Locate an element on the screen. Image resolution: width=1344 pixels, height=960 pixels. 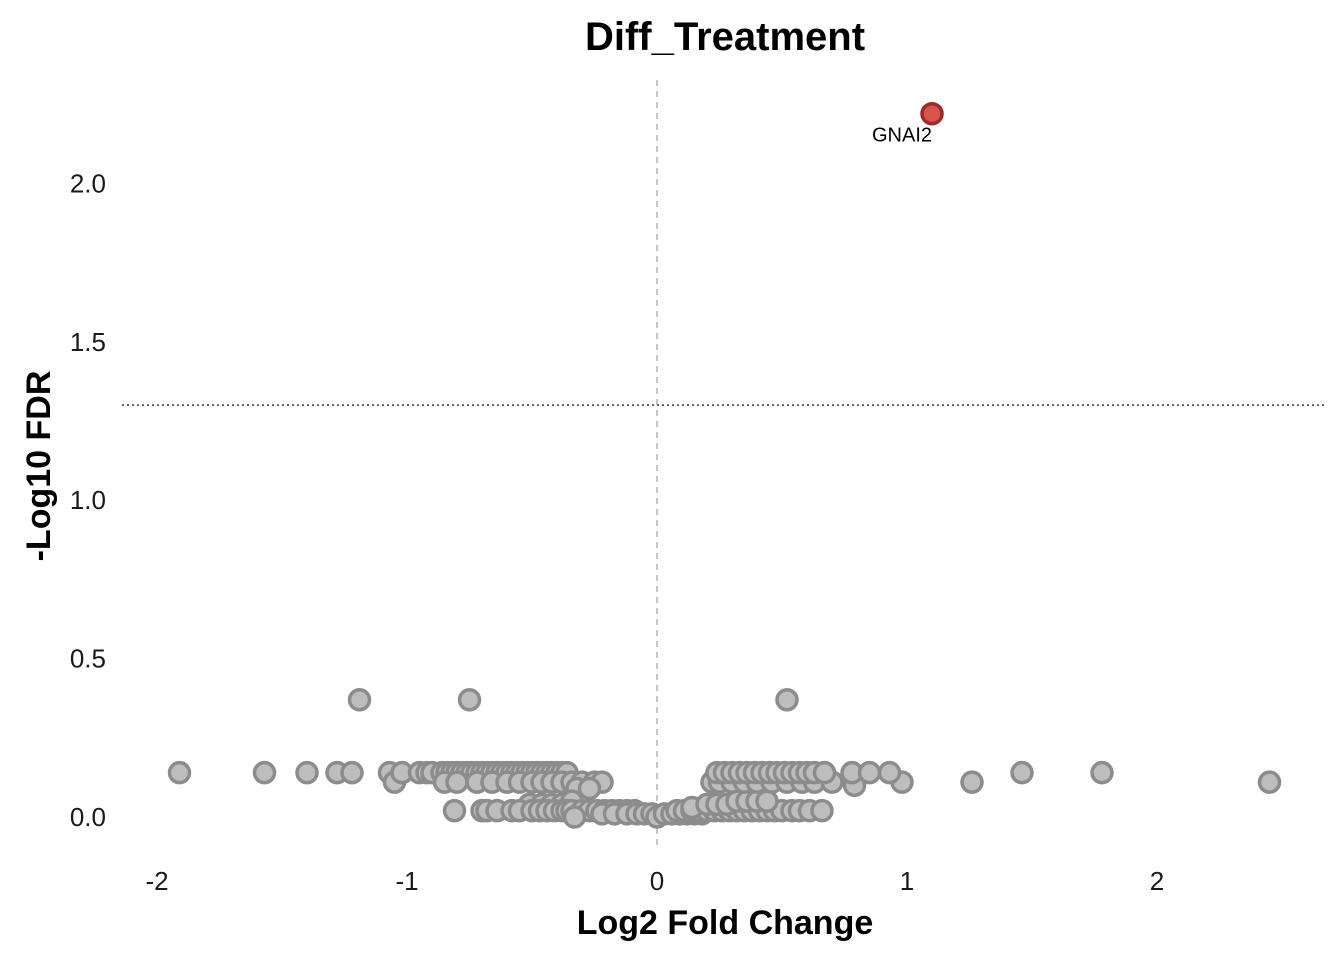
point-labels: GNAI2 is located at coordinates (902, 136).